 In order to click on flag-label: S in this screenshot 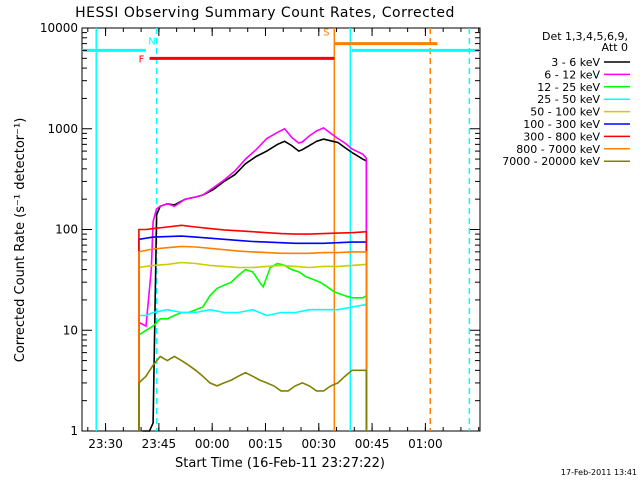, I will do `click(326, 33)`.